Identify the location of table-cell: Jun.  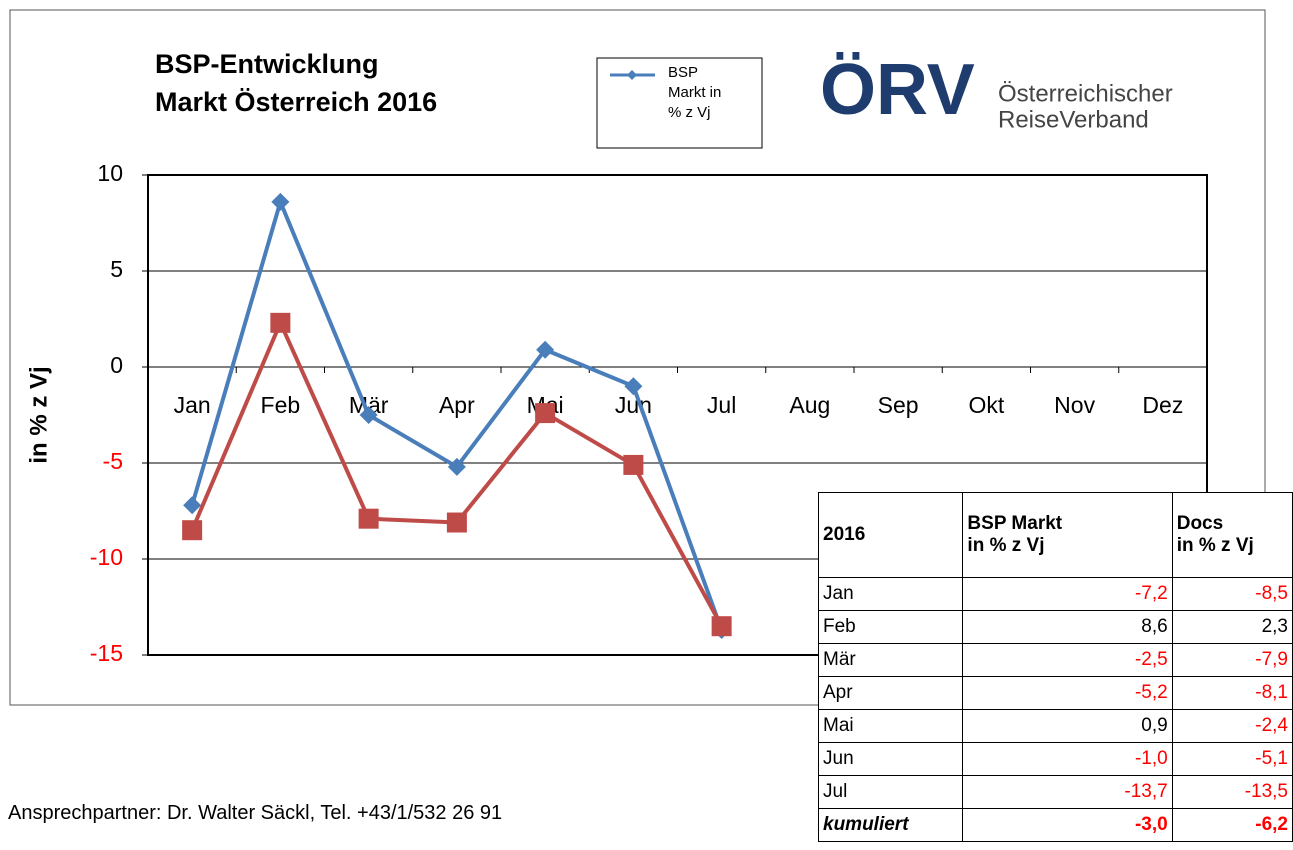
(890, 759).